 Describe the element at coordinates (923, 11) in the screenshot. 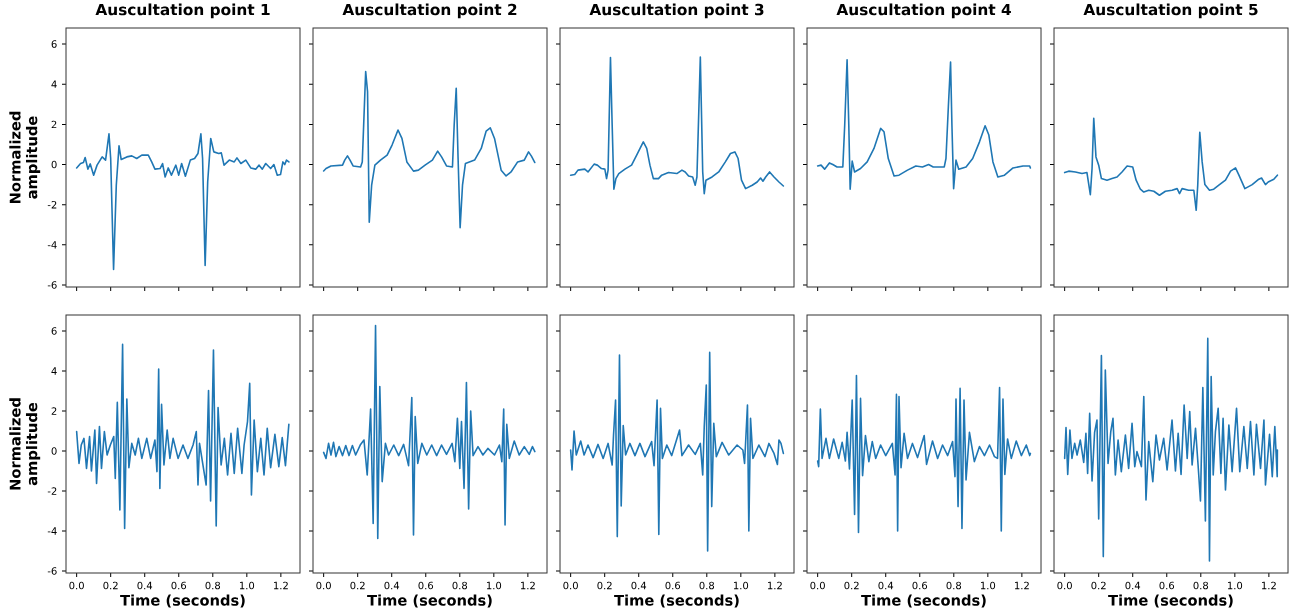

I see `chart-title: Auscultation point 4` at that location.